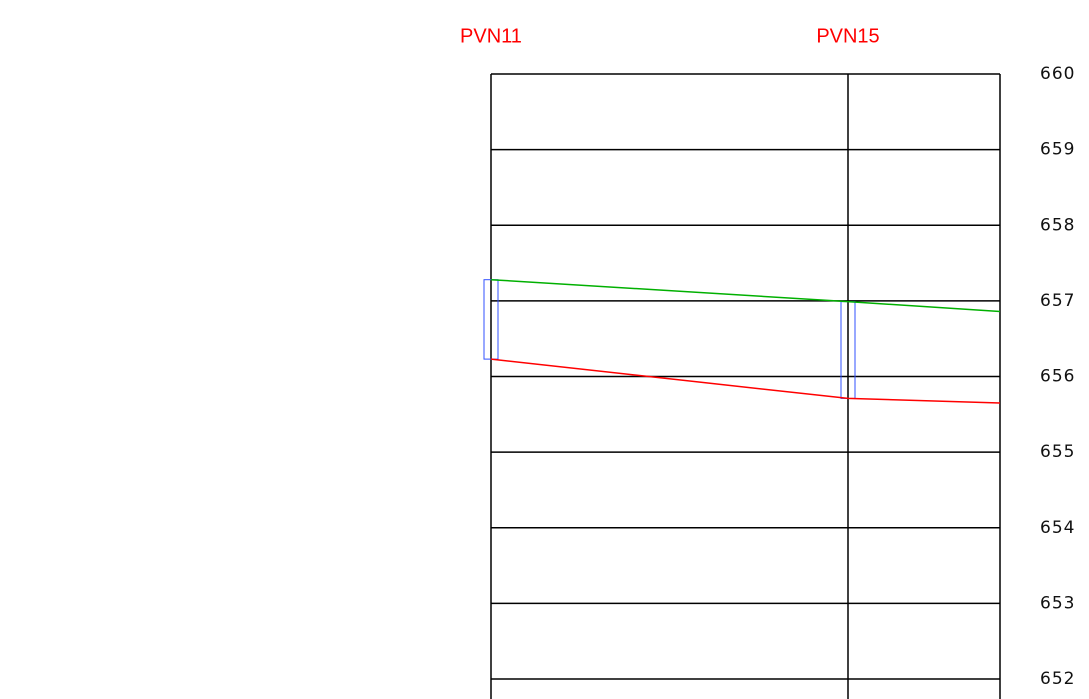 Image resolution: width=1089 pixels, height=699 pixels. What do you see at coordinates (1057, 301) in the screenshot?
I see `y-tick-label: 657` at bounding box center [1057, 301].